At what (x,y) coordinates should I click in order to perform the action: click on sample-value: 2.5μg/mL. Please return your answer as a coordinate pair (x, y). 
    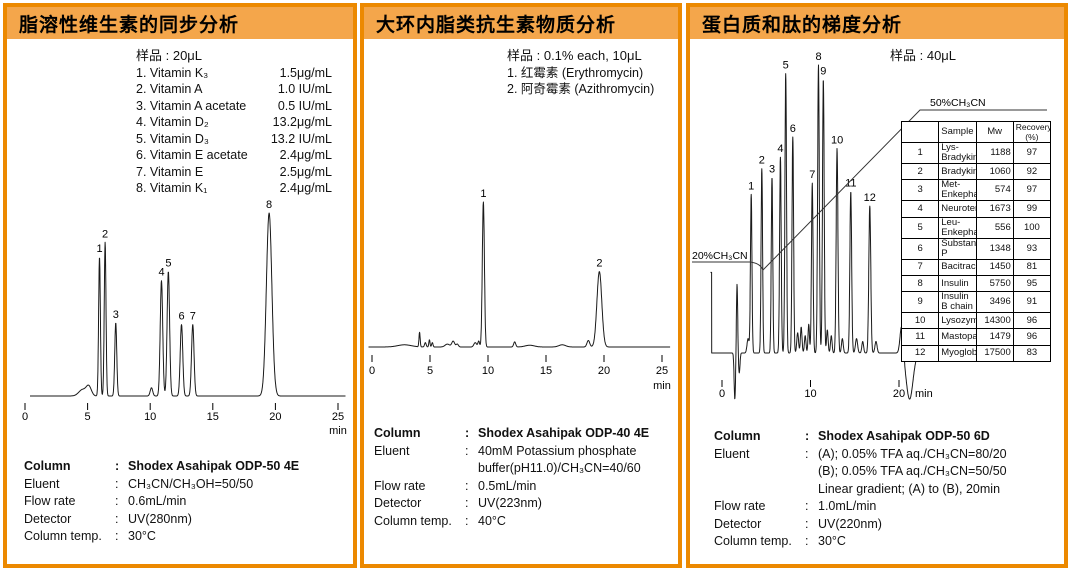
    Looking at the image, I should click on (305, 171).